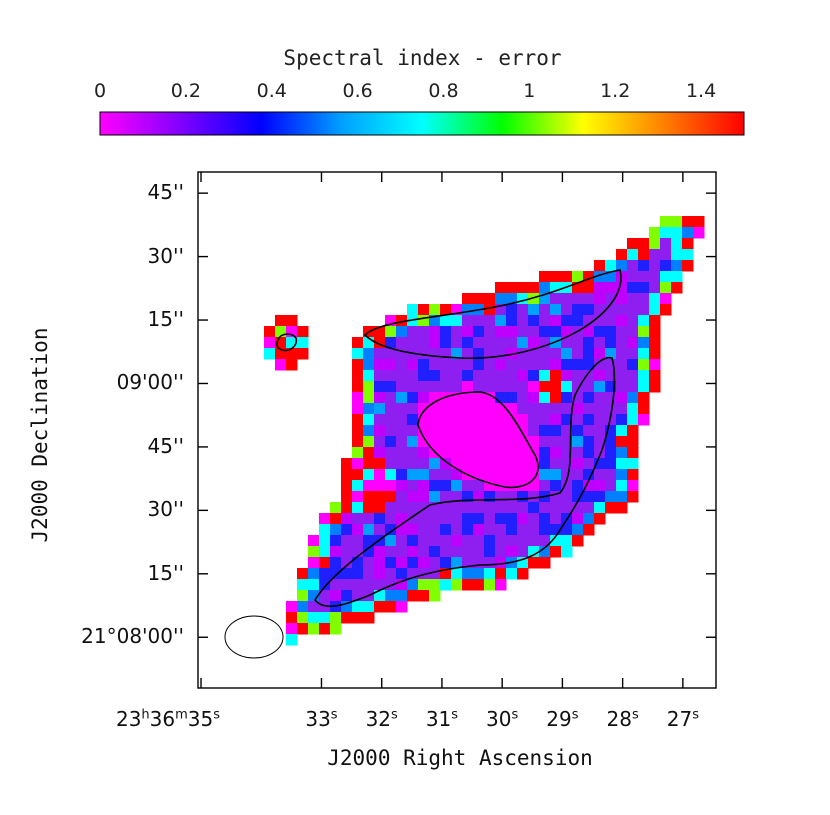  Describe the element at coordinates (682, 719) in the screenshot. I see `x-tick-label: 27s` at that location.